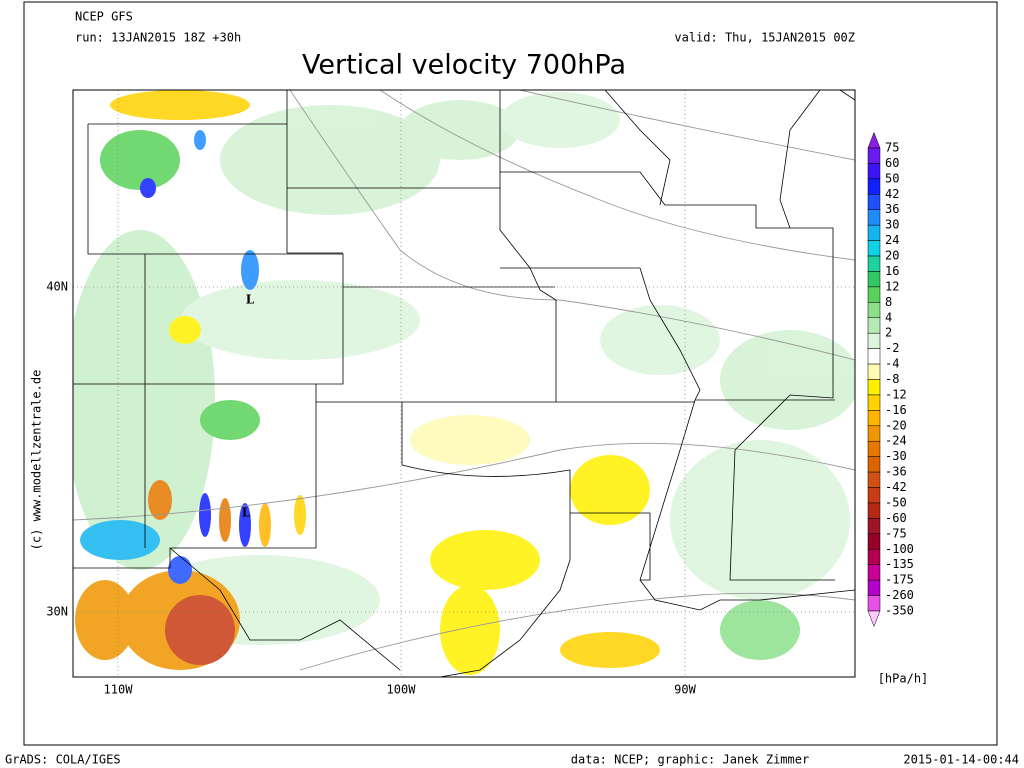 Image resolution: width=1024 pixels, height=768 pixels. What do you see at coordinates (892, 148) in the screenshot?
I see `colorbar-label: 75` at bounding box center [892, 148].